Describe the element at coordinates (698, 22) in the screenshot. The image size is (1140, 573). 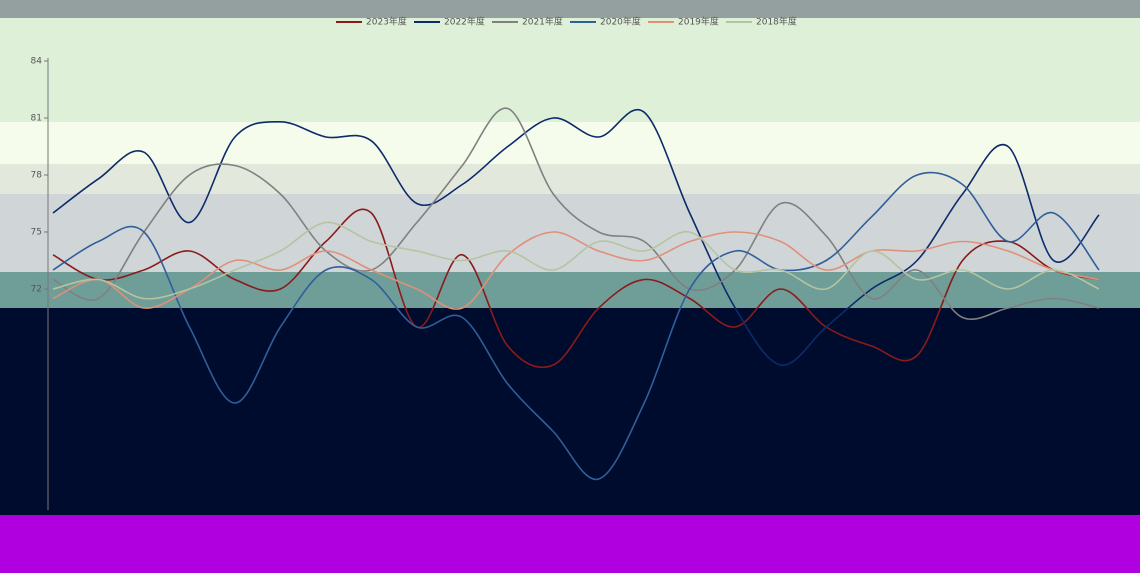
I see `legend-label: 2019年度` at that location.